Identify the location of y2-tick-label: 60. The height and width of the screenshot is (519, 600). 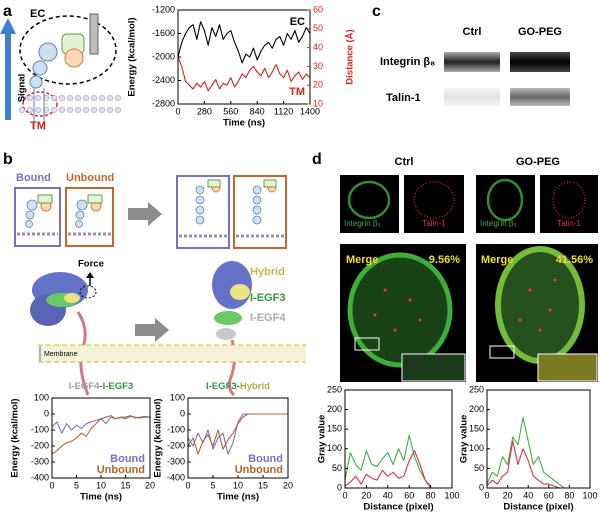
(318, 9).